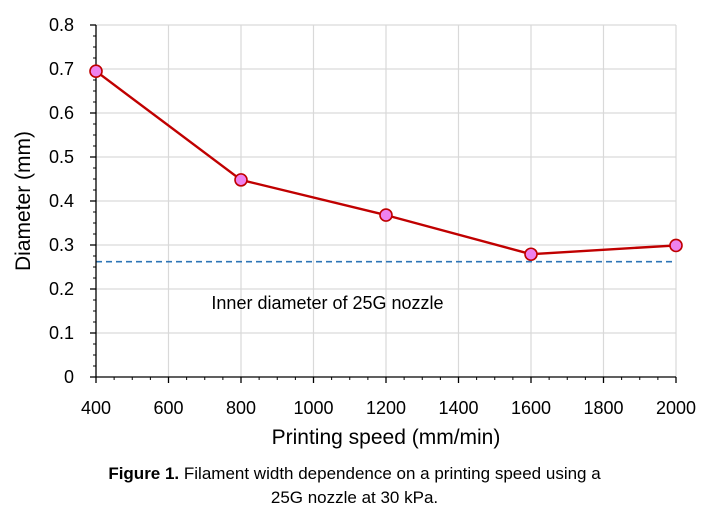  Describe the element at coordinates (386, 437) in the screenshot. I see `x-axis-title: Printing speed (mm/min)` at that location.